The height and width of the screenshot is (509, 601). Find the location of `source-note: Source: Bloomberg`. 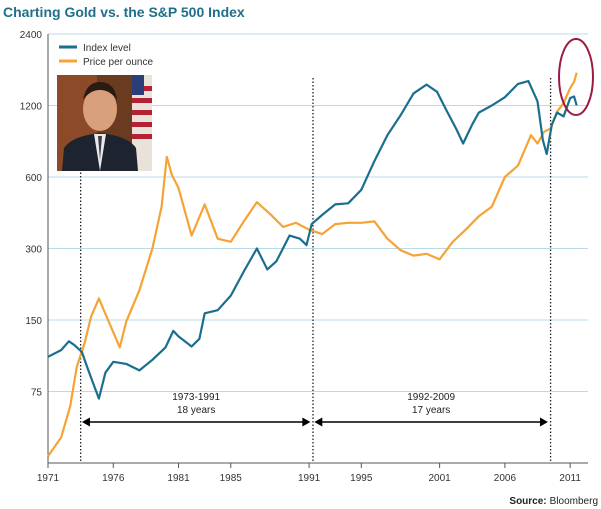

source-note: Source: Bloomberg is located at coordinates (553, 501).